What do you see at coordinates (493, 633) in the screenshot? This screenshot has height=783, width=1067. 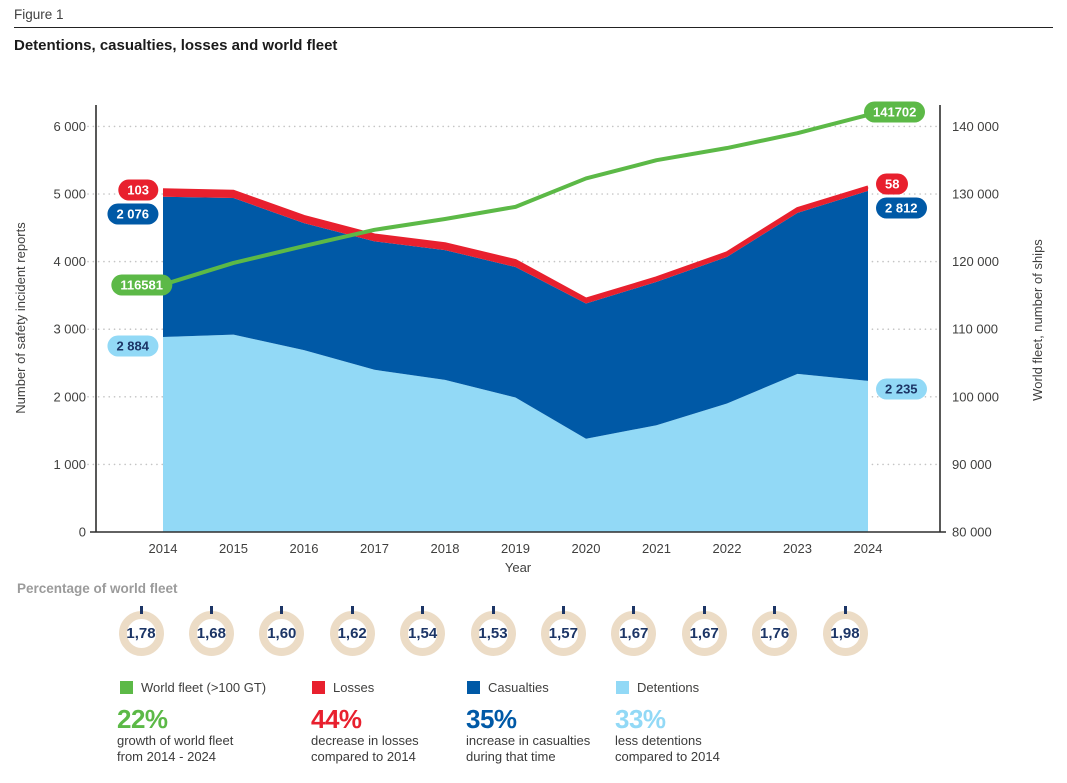 I see `gauge-value: 1,53` at bounding box center [493, 633].